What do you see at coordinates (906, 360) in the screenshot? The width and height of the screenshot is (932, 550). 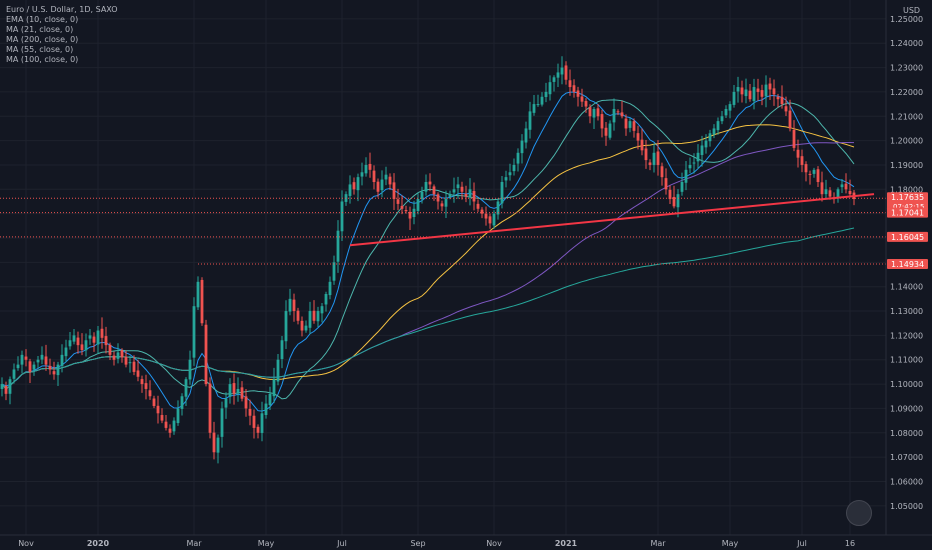 I see `y-tick-label: 1.11000` at bounding box center [906, 360].